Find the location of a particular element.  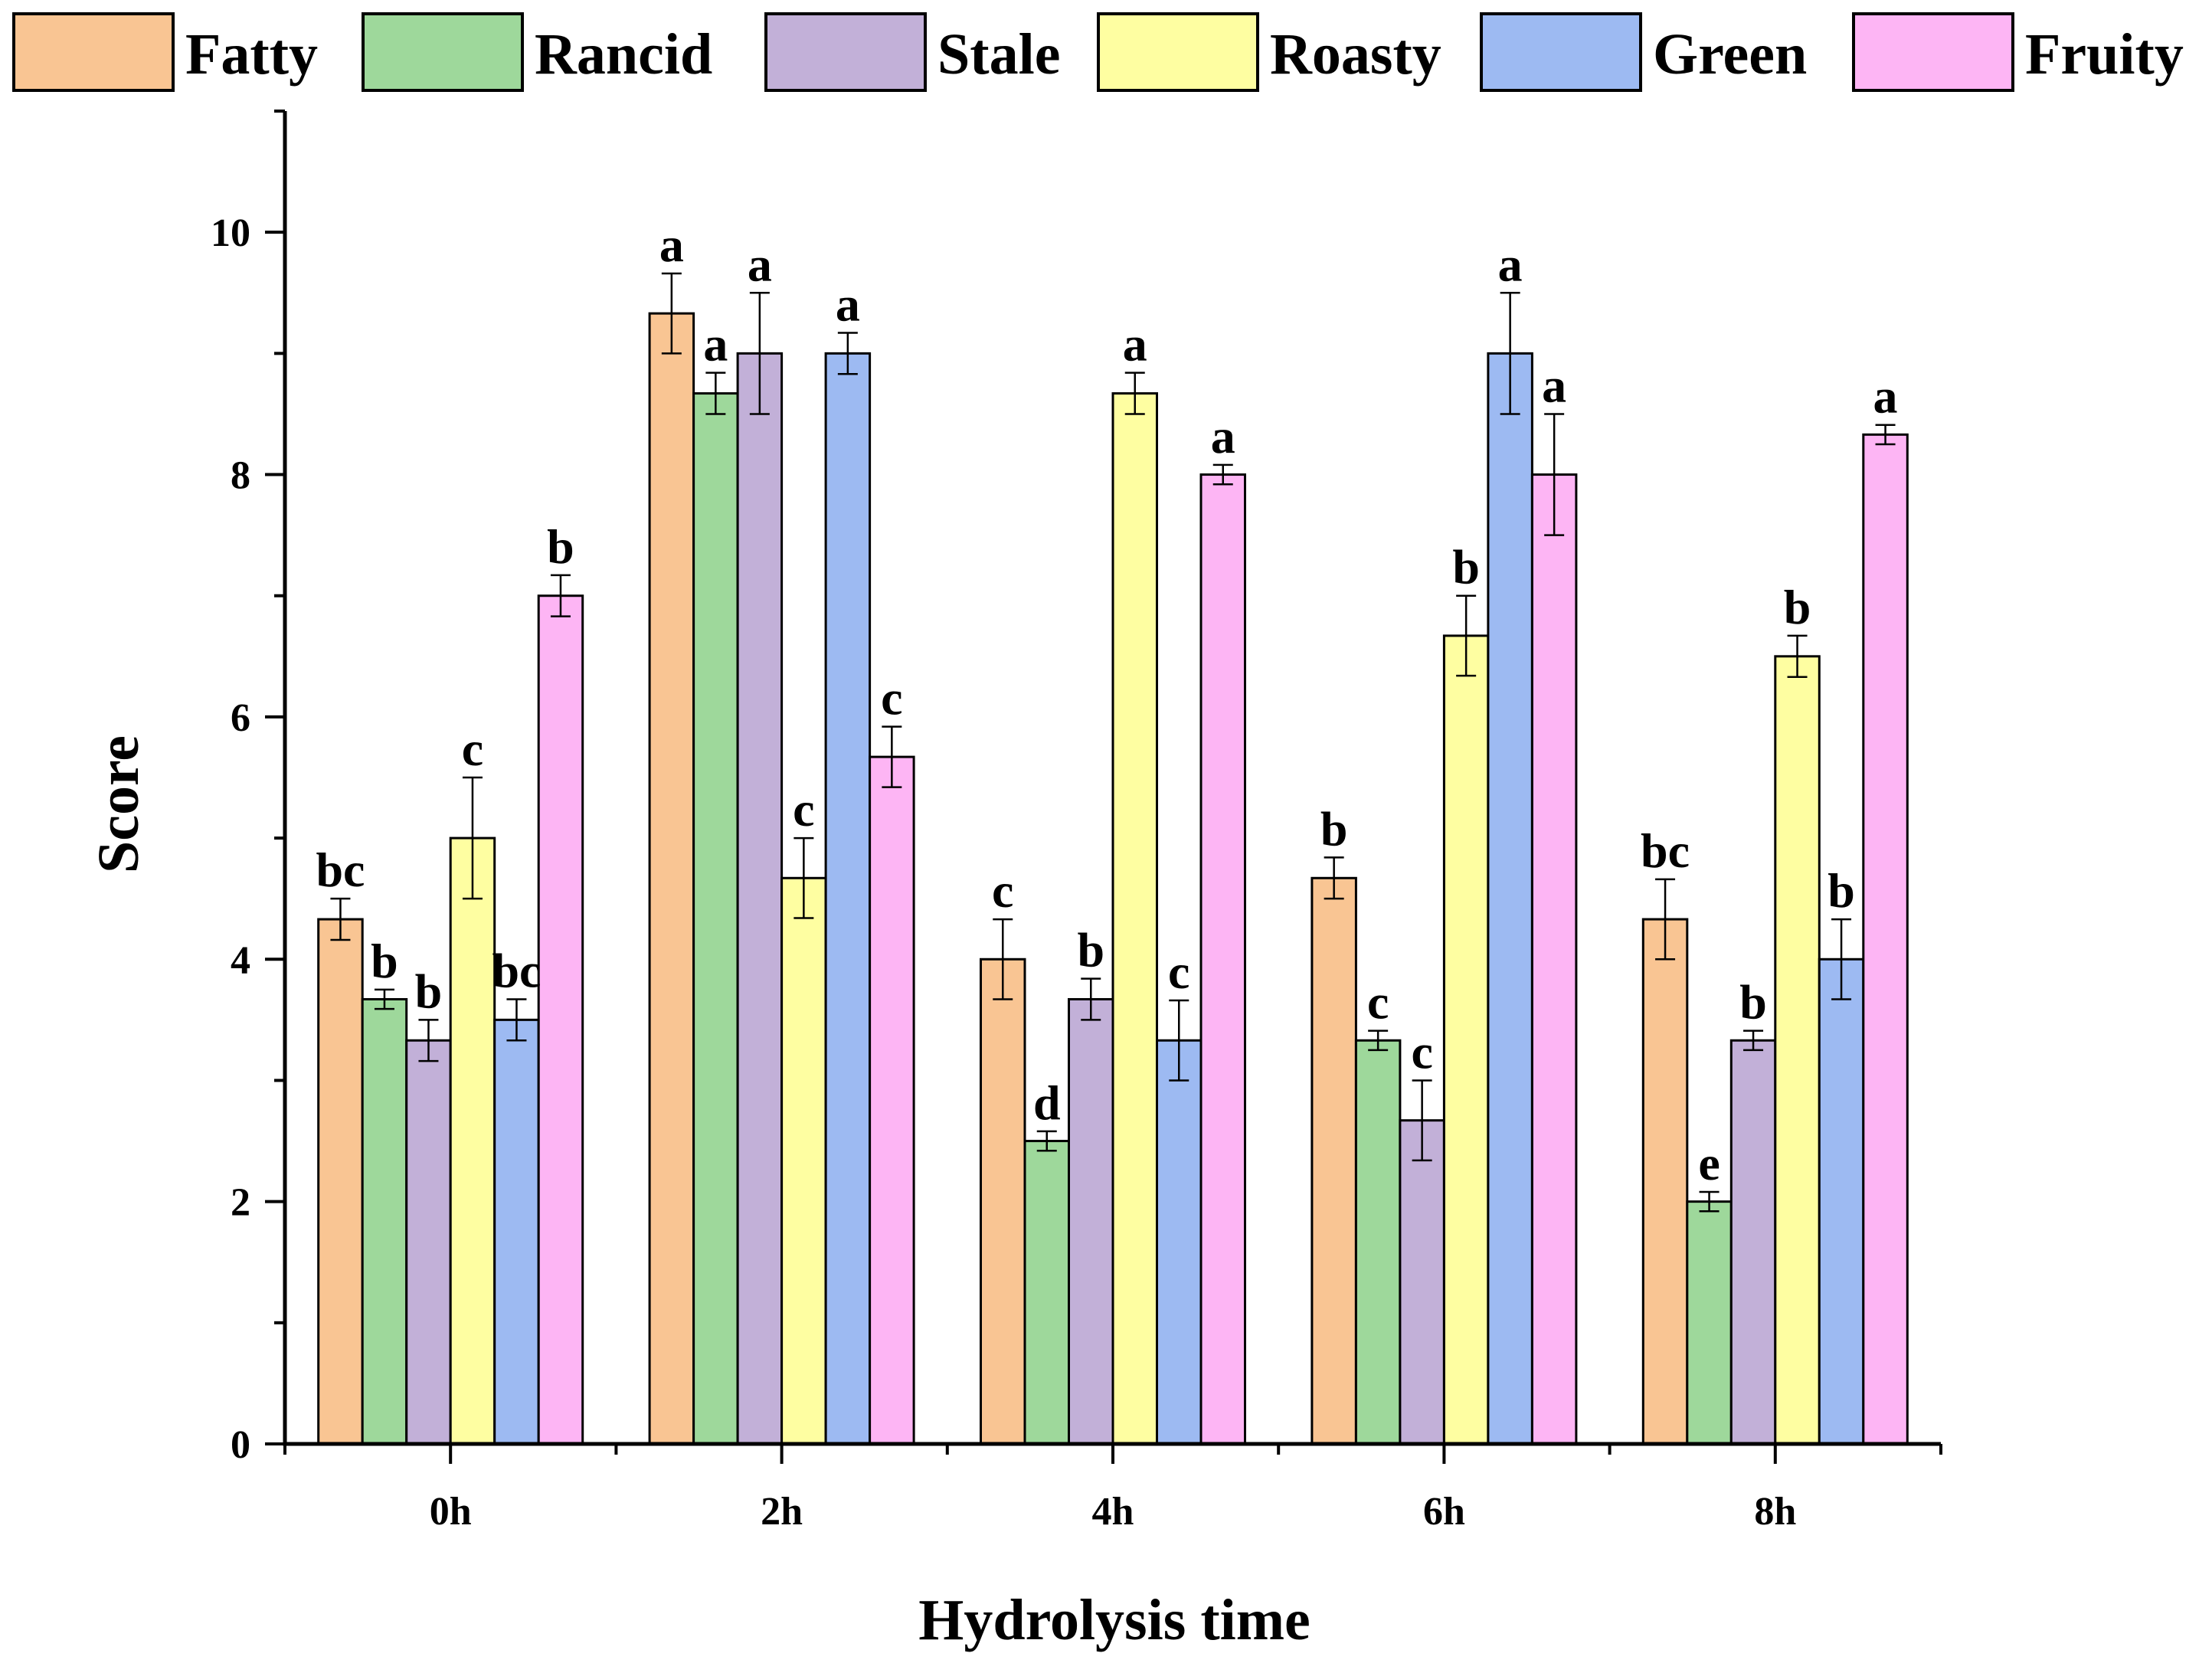

bar-stale-8h is located at coordinates (1753, 1242).